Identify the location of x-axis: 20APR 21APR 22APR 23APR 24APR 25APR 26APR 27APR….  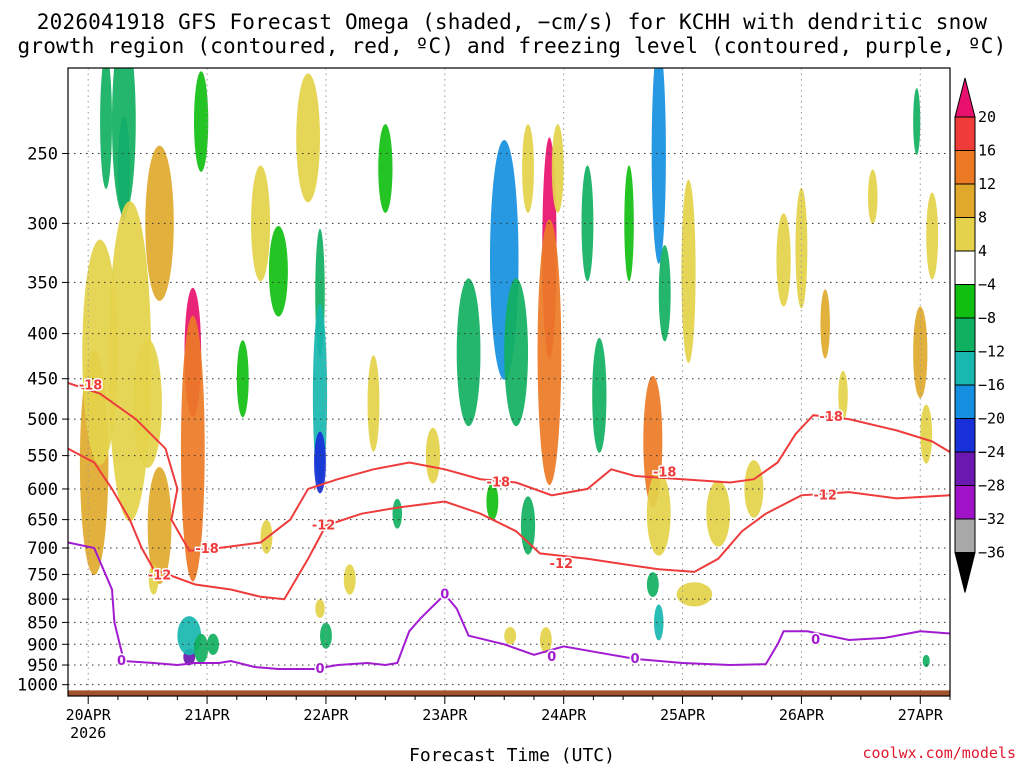
(508, 719).